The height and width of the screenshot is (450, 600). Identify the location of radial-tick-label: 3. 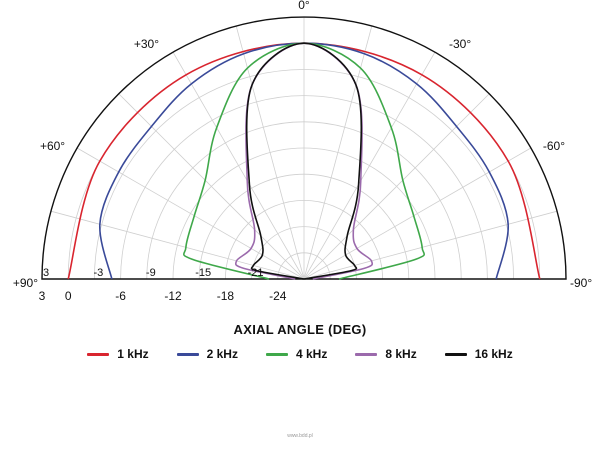
(42, 296).